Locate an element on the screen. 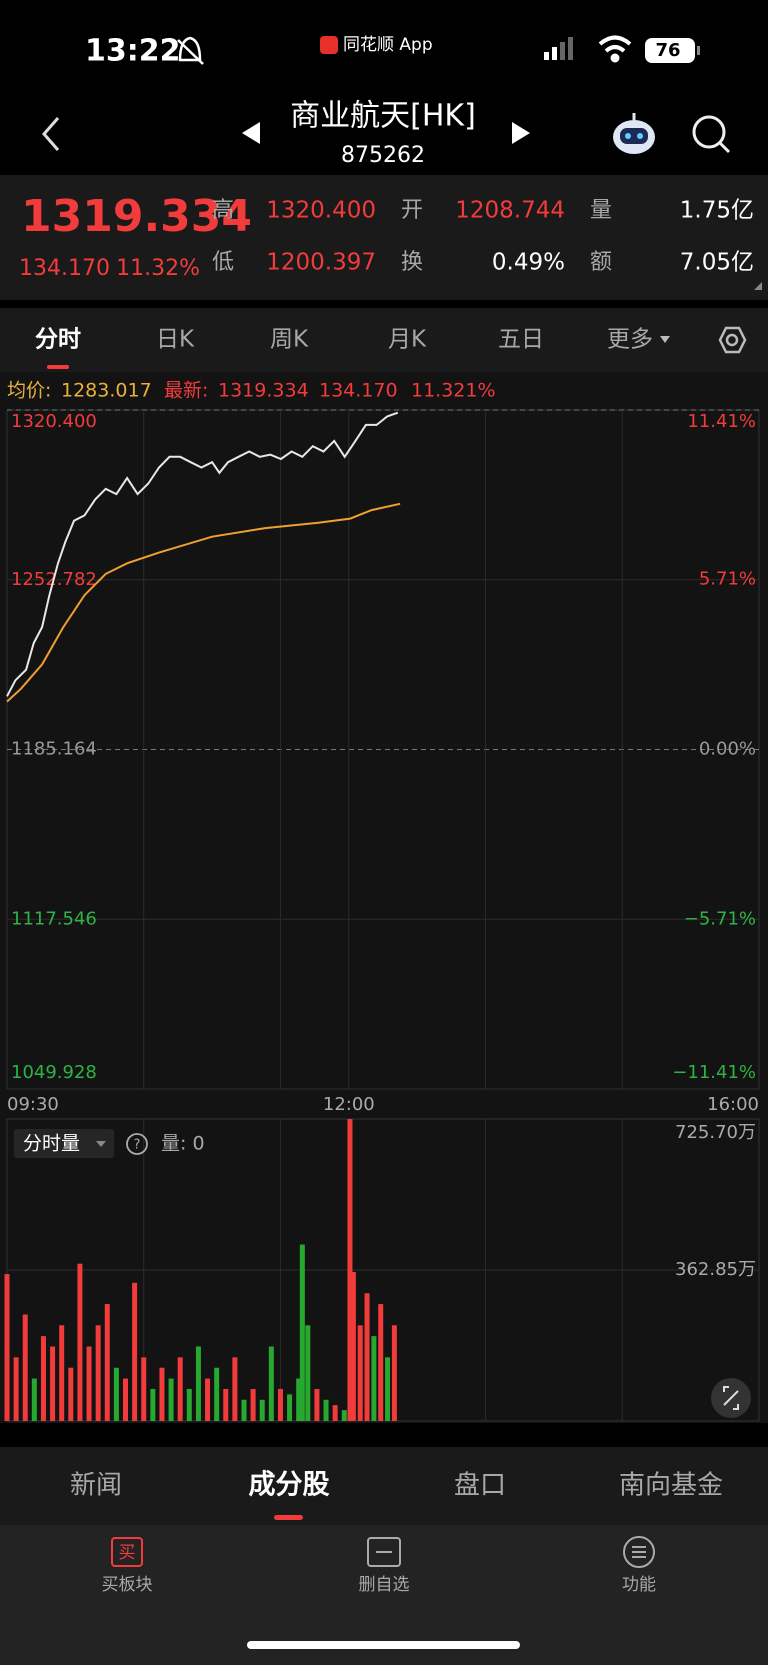 The image size is (768, 1665). back-button is located at coordinates (51, 134).